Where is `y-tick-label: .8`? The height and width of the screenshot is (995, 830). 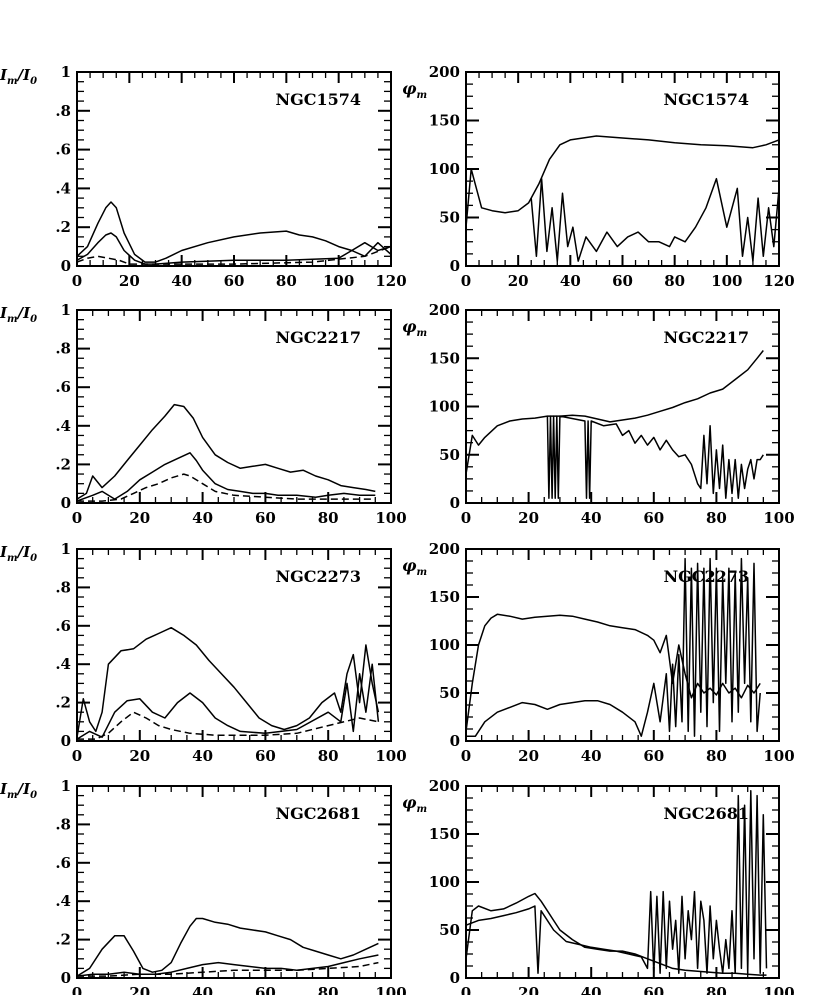 y-tick-label: .8 is located at coordinates (63, 824).